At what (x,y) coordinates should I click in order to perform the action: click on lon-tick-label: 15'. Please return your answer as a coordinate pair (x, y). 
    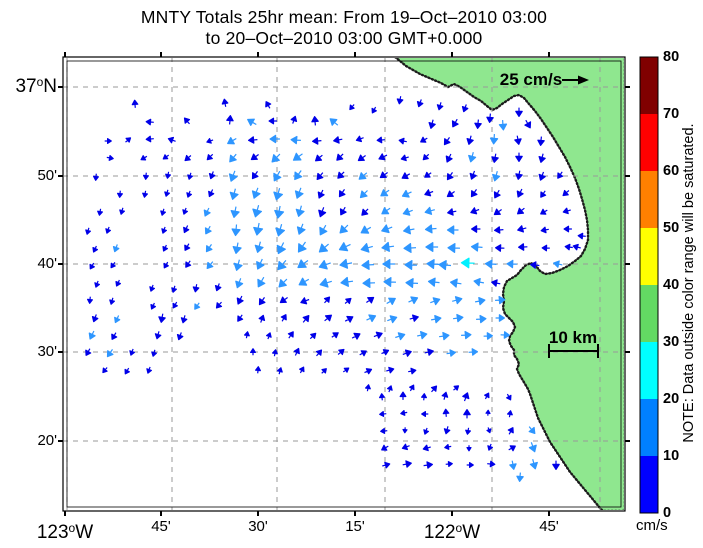
    Looking at the image, I should click on (355, 526).